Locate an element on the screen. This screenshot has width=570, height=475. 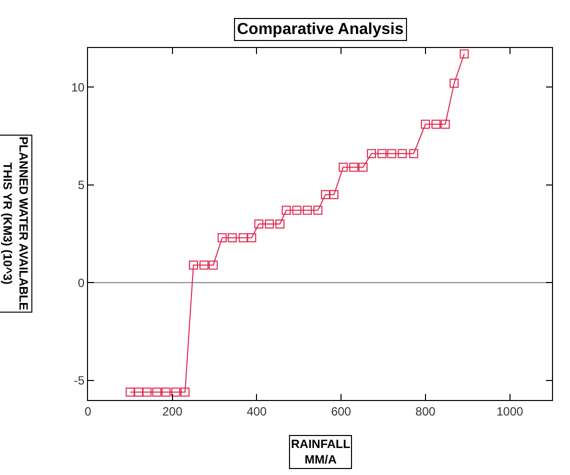
x-tick-label: 800 is located at coordinates (425, 411).